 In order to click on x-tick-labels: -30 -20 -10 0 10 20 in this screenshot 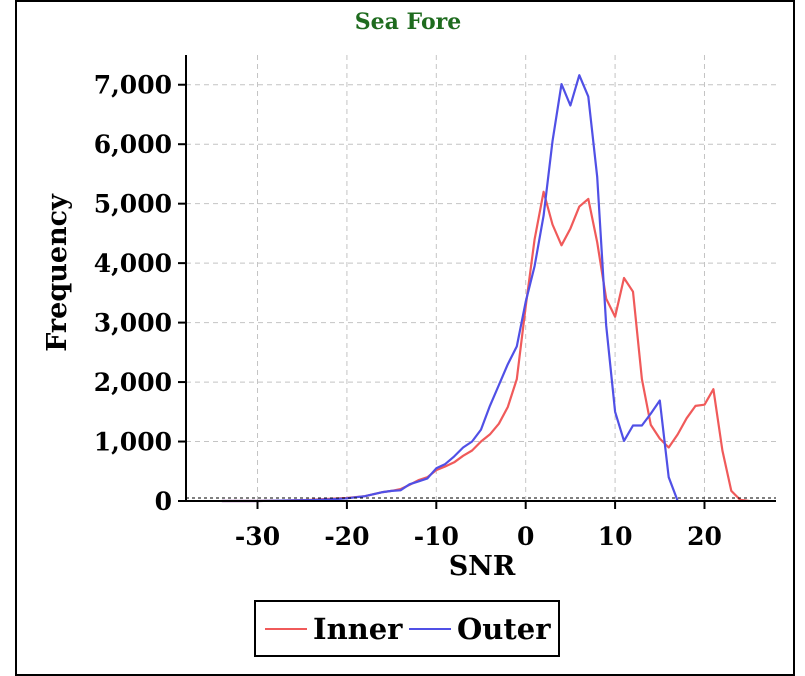, I will do `click(478, 526)`.